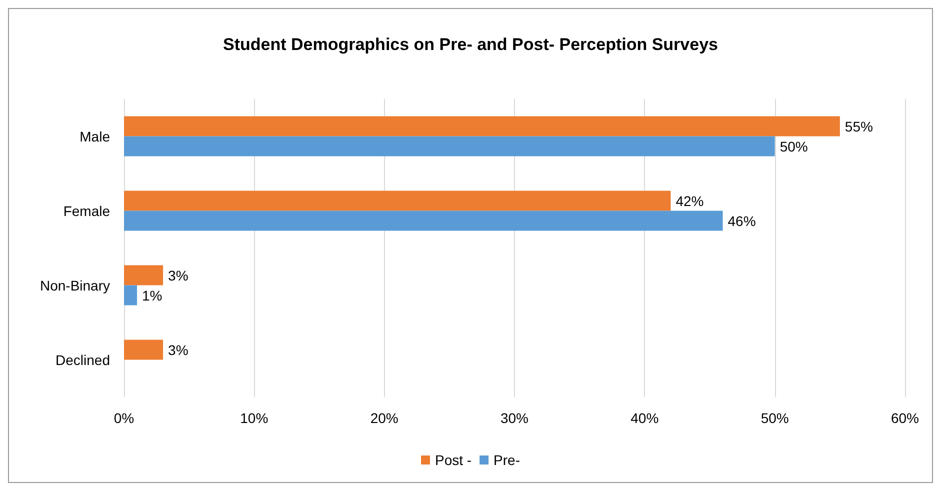 This screenshot has width=943, height=491. What do you see at coordinates (905, 418) in the screenshot?
I see `x-tick-label: 60%` at bounding box center [905, 418].